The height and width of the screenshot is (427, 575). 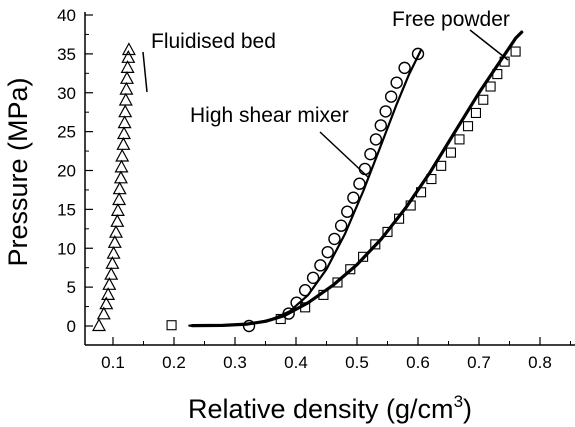 I want to click on annotation-high-shear-mixer: High shear mixer, so click(x=269, y=115).